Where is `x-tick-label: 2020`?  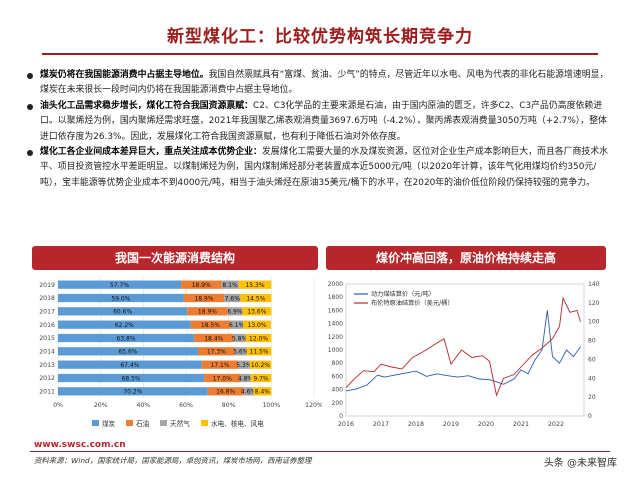
x-tick-label: 2020 is located at coordinates (486, 424).